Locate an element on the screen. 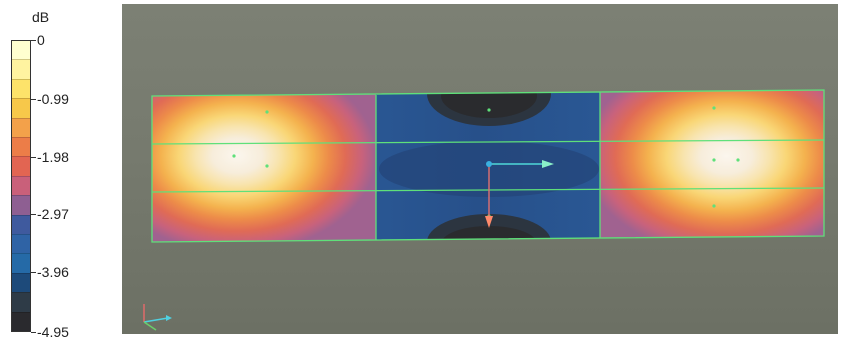 Image resolution: width=843 pixels, height=340 pixels. legend-tick-1: -0.99 is located at coordinates (50, 99).